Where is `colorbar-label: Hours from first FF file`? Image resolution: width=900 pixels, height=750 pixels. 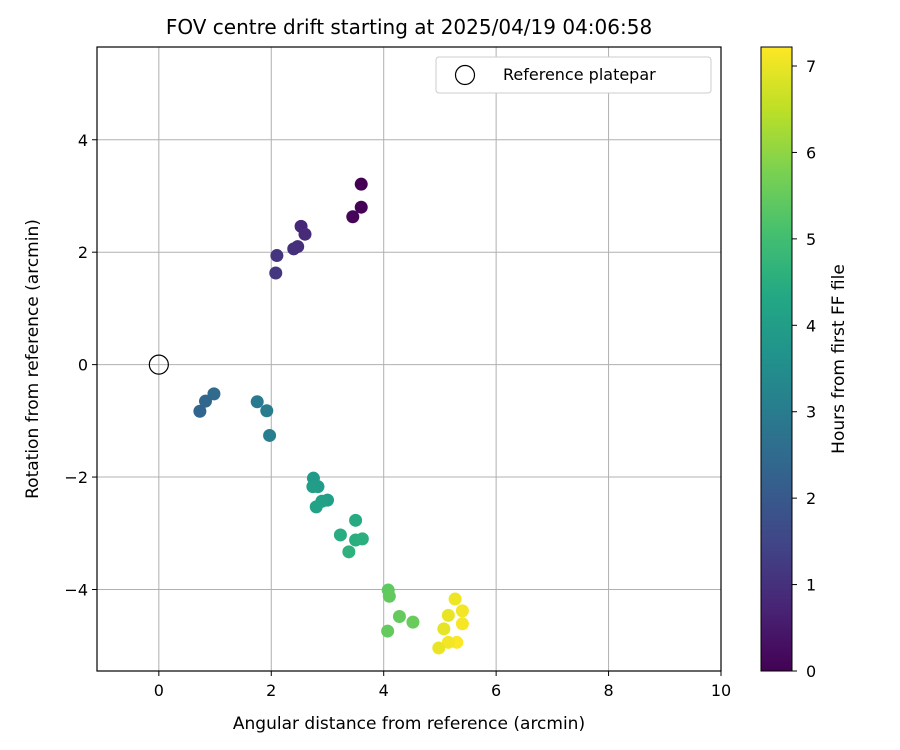
colorbar-label: Hours from first FF file is located at coordinates (839, 359).